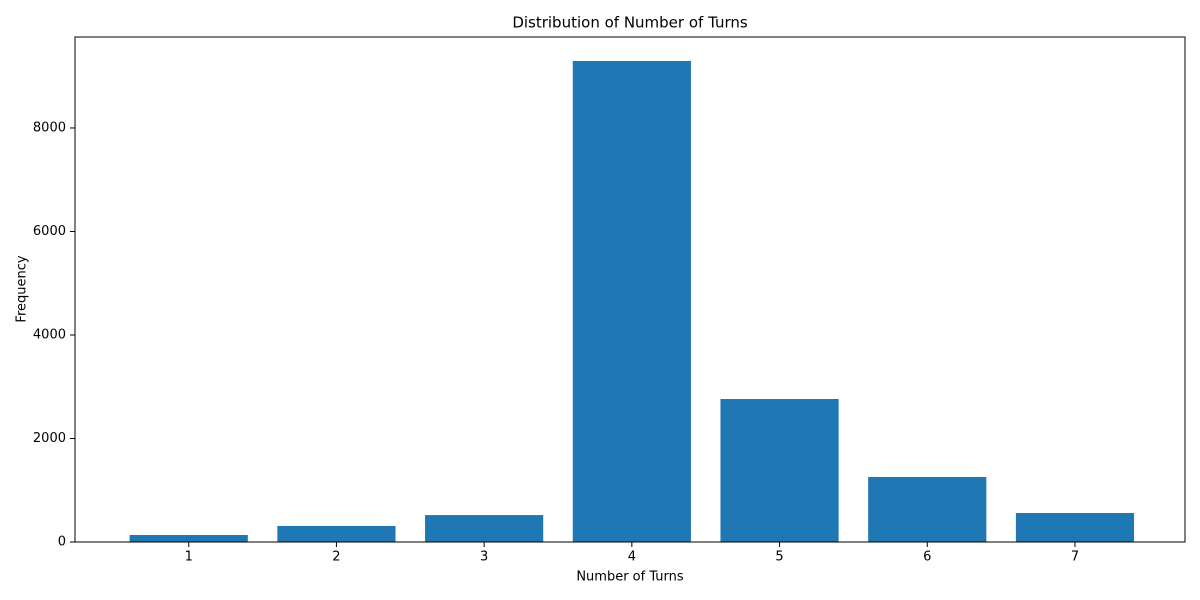  Describe the element at coordinates (62, 542) in the screenshot. I see `y-tick-label: 0` at that location.